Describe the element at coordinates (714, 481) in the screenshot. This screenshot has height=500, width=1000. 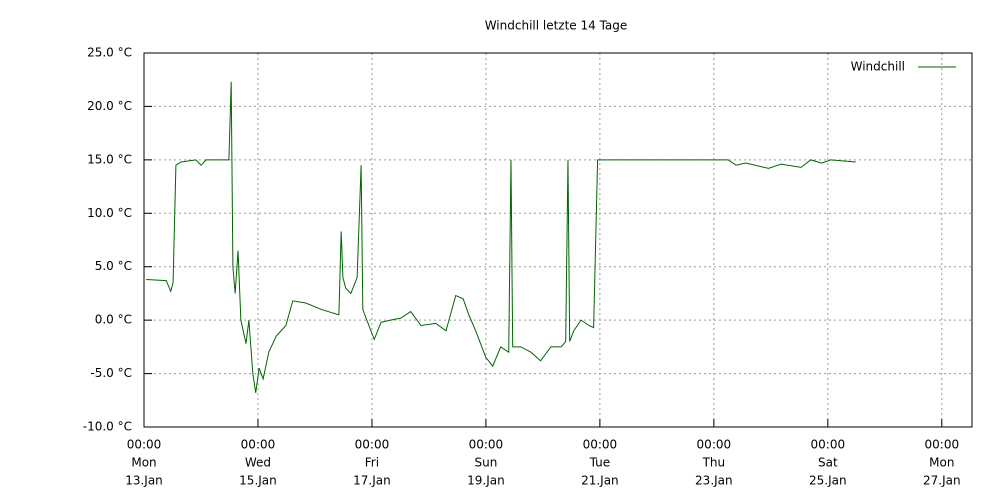
I see `x-tick-label: 23.Jan` at that location.